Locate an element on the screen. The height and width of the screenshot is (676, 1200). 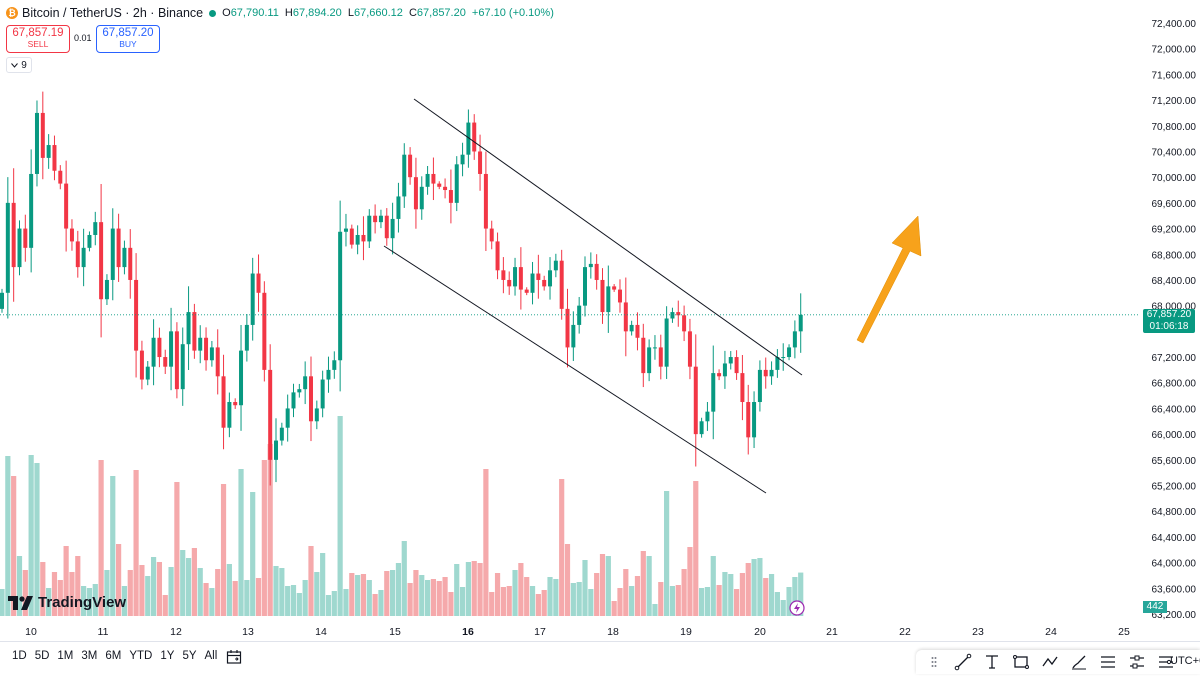
range-3m: 3M is located at coordinates (89, 656).